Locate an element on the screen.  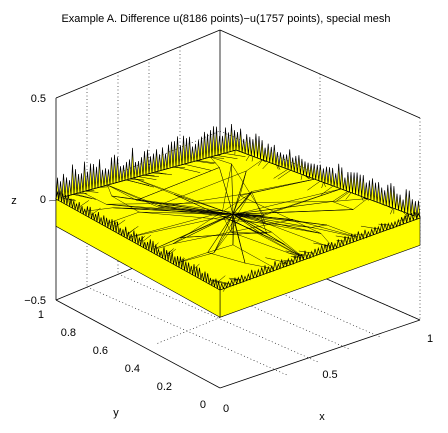
x-tick-label: 0.5 is located at coordinates (329, 375).